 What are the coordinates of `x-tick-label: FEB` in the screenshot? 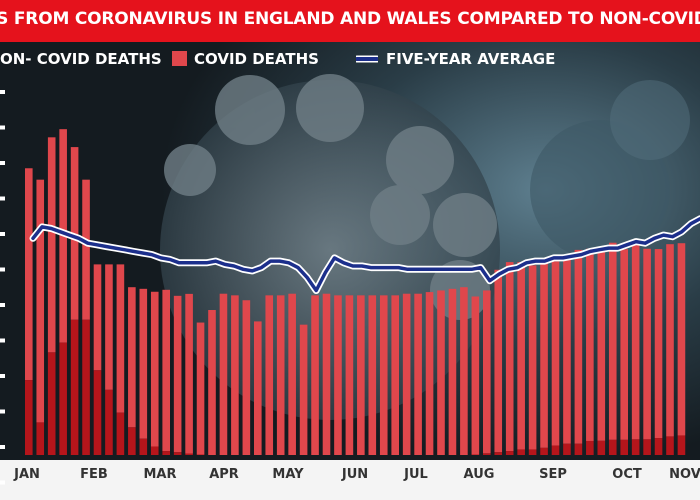 It's located at (94, 474).